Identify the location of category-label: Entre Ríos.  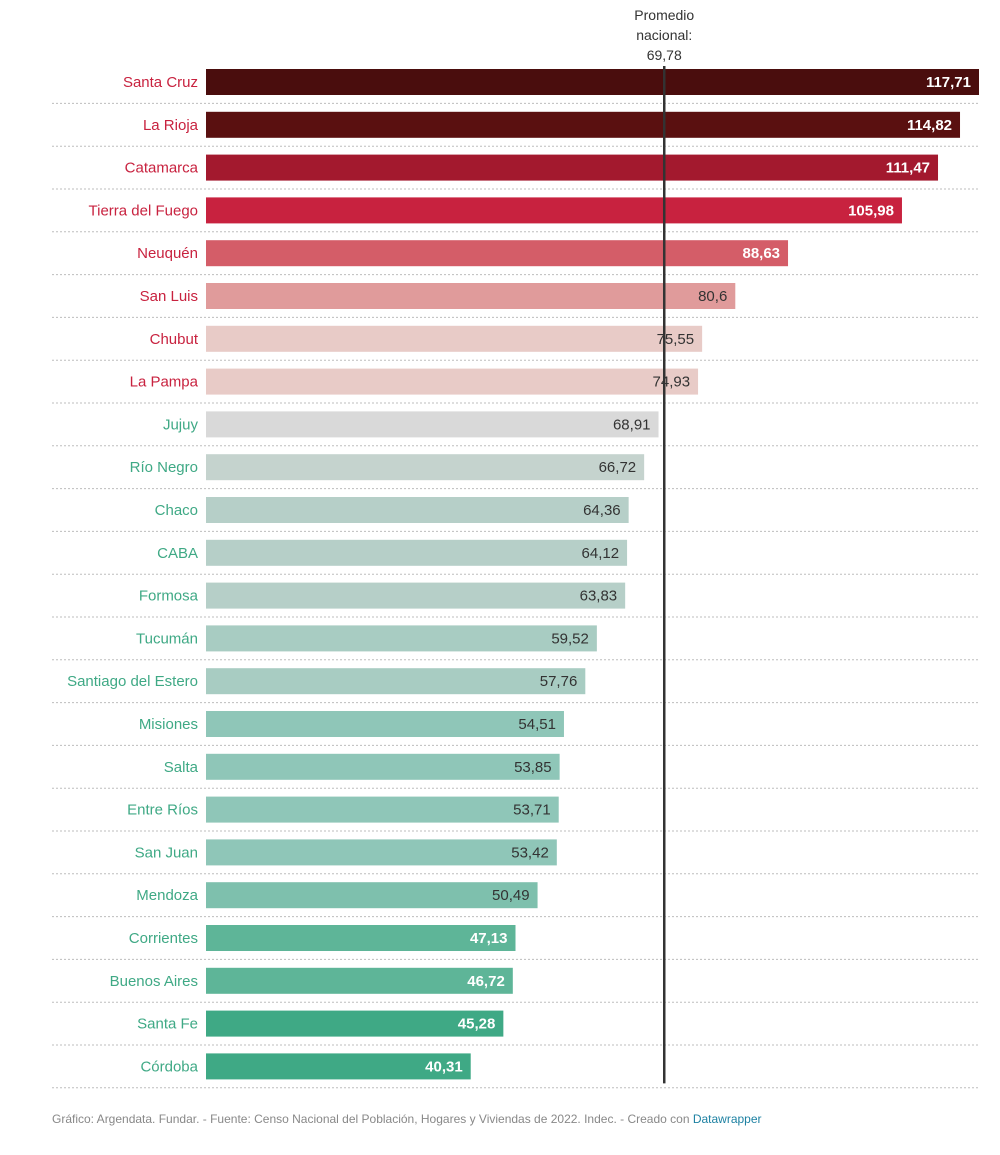
(162, 810).